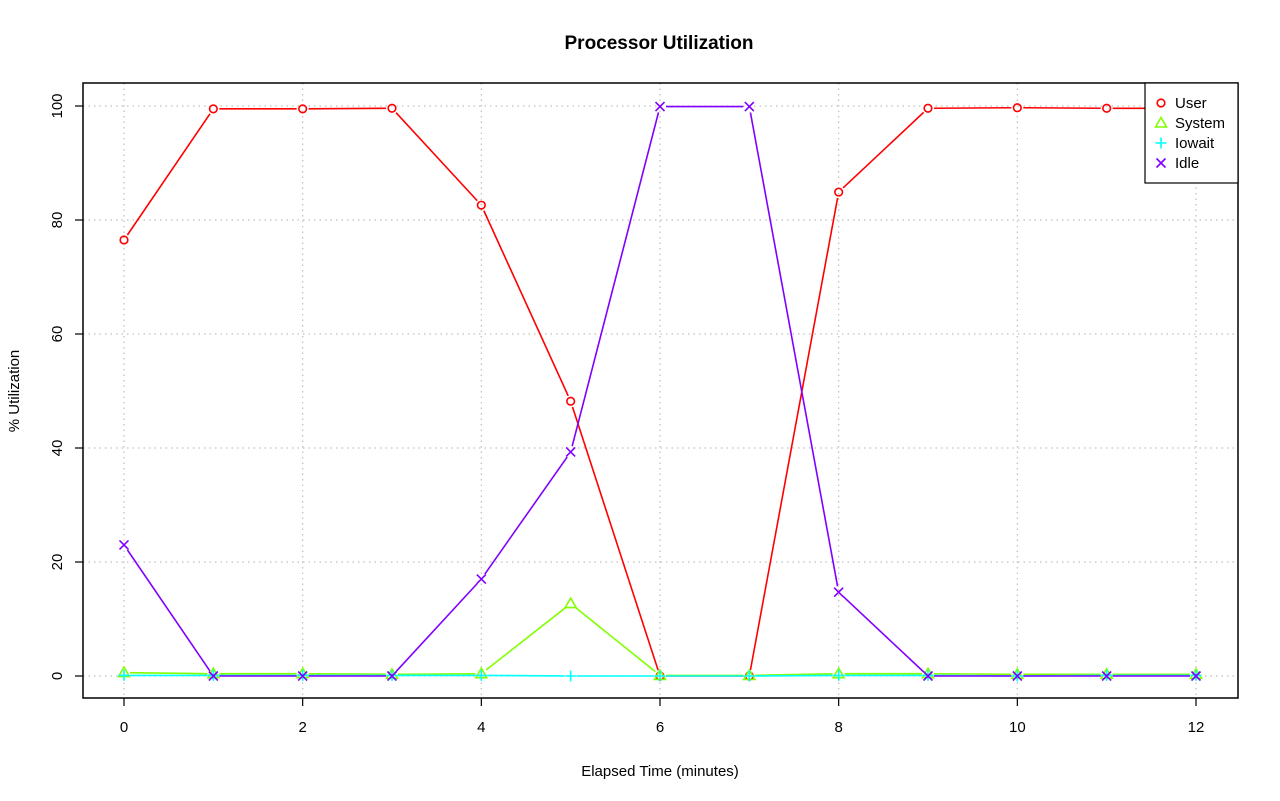 The height and width of the screenshot is (801, 1280). I want to click on legend-label-iowait: Iowait, so click(1195, 143).